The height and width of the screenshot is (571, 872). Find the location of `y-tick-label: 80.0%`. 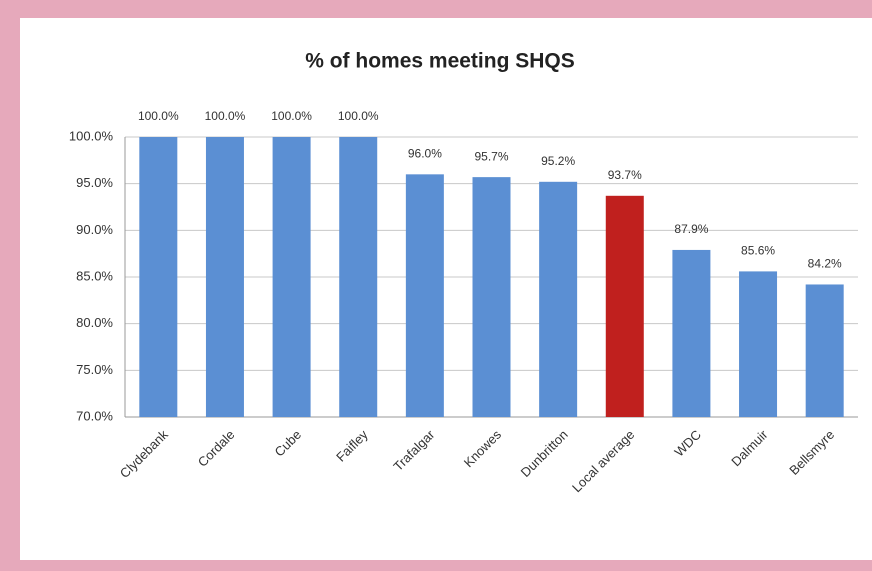

y-tick-label: 80.0% is located at coordinates (94, 322).